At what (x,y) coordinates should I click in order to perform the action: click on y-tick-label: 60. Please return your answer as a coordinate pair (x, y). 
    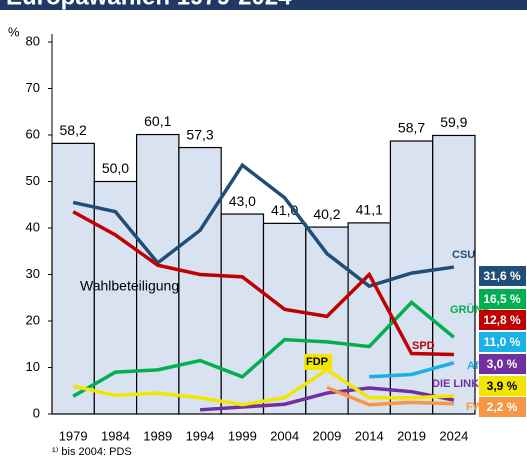
    Looking at the image, I should click on (33, 133).